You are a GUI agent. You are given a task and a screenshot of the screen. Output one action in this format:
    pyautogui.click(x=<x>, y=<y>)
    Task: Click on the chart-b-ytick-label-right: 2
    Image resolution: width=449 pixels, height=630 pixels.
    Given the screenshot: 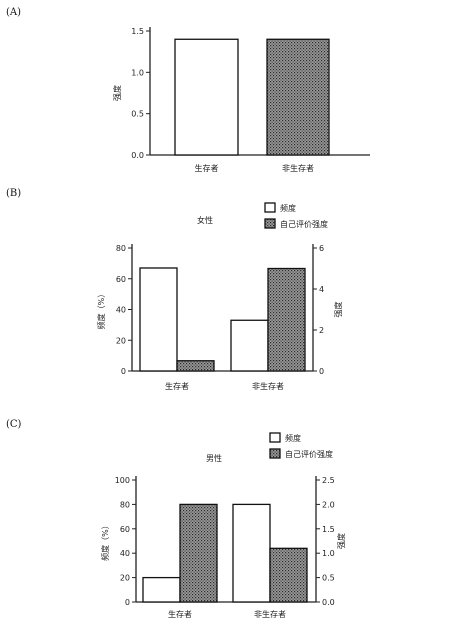 What is the action you would take?
    pyautogui.click(x=321, y=330)
    